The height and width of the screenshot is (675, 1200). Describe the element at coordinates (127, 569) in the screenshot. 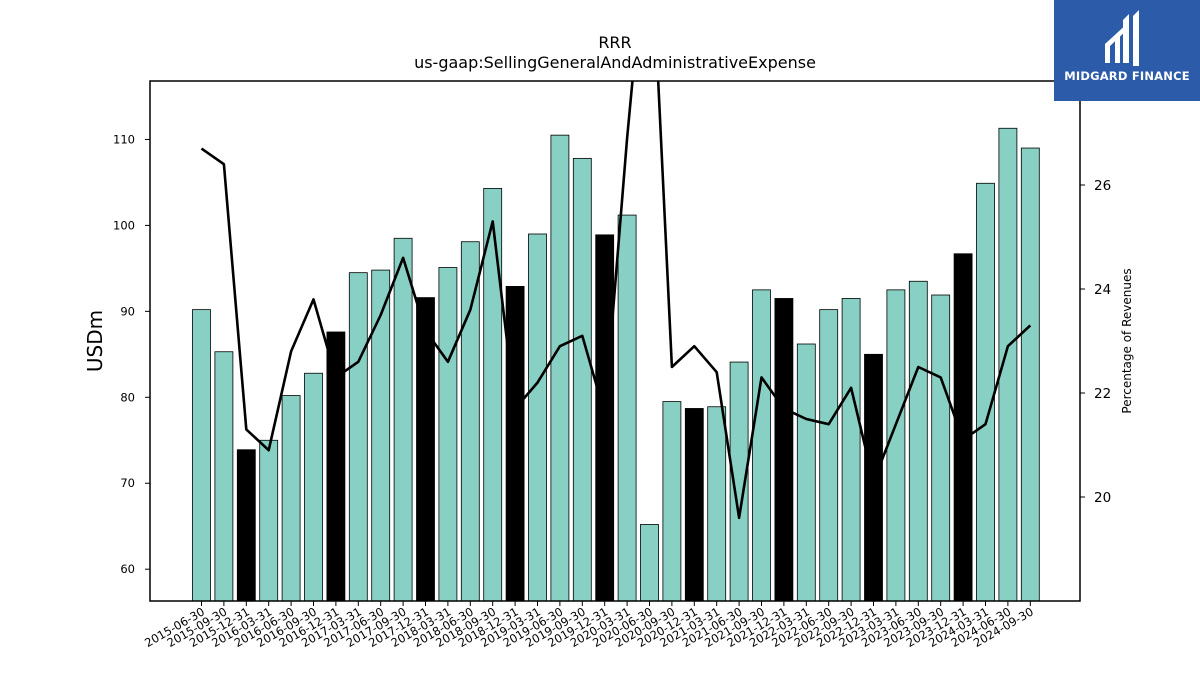

I see `y-tick-label: 60` at that location.